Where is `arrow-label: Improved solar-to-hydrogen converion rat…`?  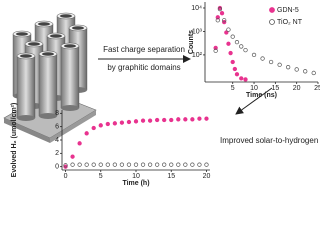 arrow-label: Improved solar-to-hydrogen converion rat… is located at coordinates (270, 140).